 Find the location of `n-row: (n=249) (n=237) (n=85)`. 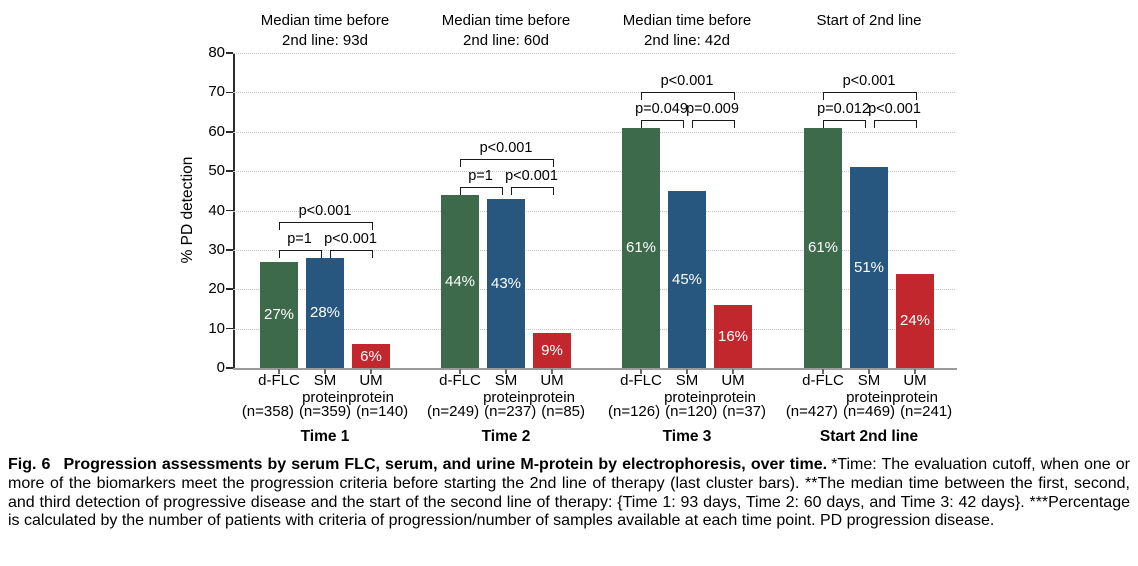

n-row: (n=249) (n=237) (n=85) is located at coordinates (506, 411).